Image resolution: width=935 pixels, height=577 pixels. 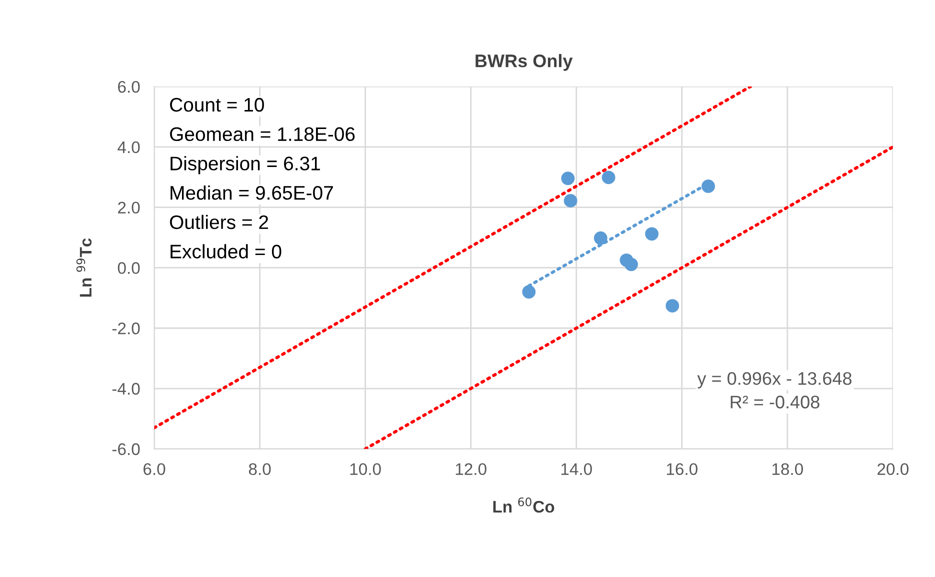 I want to click on x-tick-label: 6.0, so click(x=155, y=469).